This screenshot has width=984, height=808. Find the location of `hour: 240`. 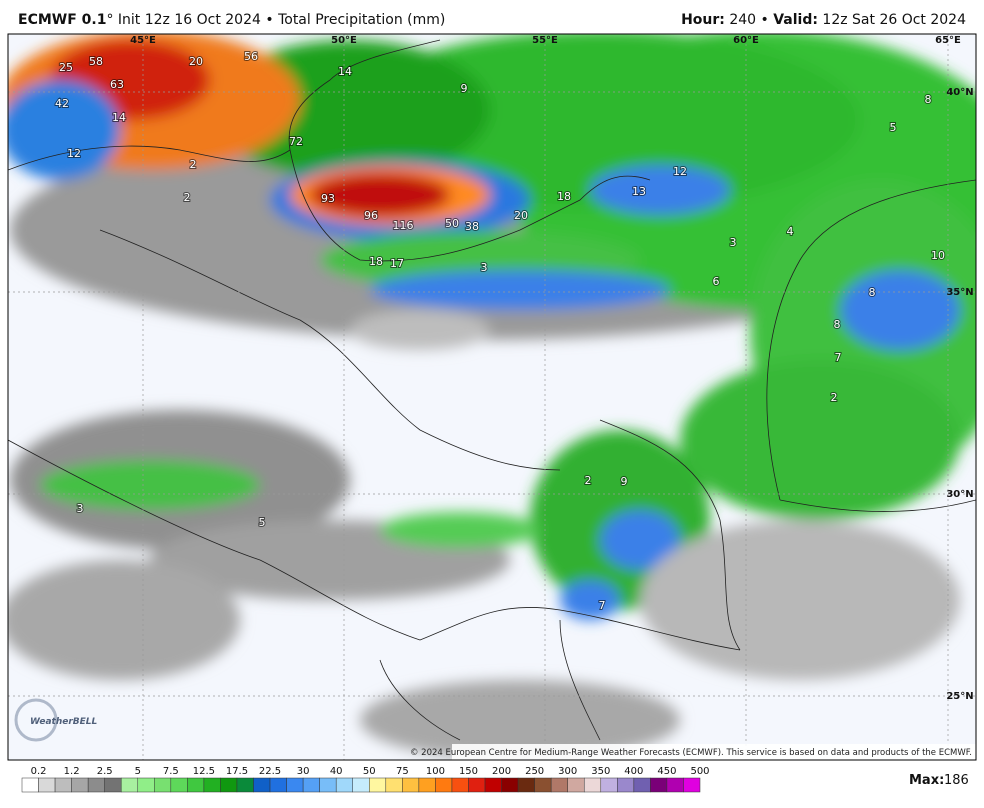

hour: 240 is located at coordinates (743, 20).